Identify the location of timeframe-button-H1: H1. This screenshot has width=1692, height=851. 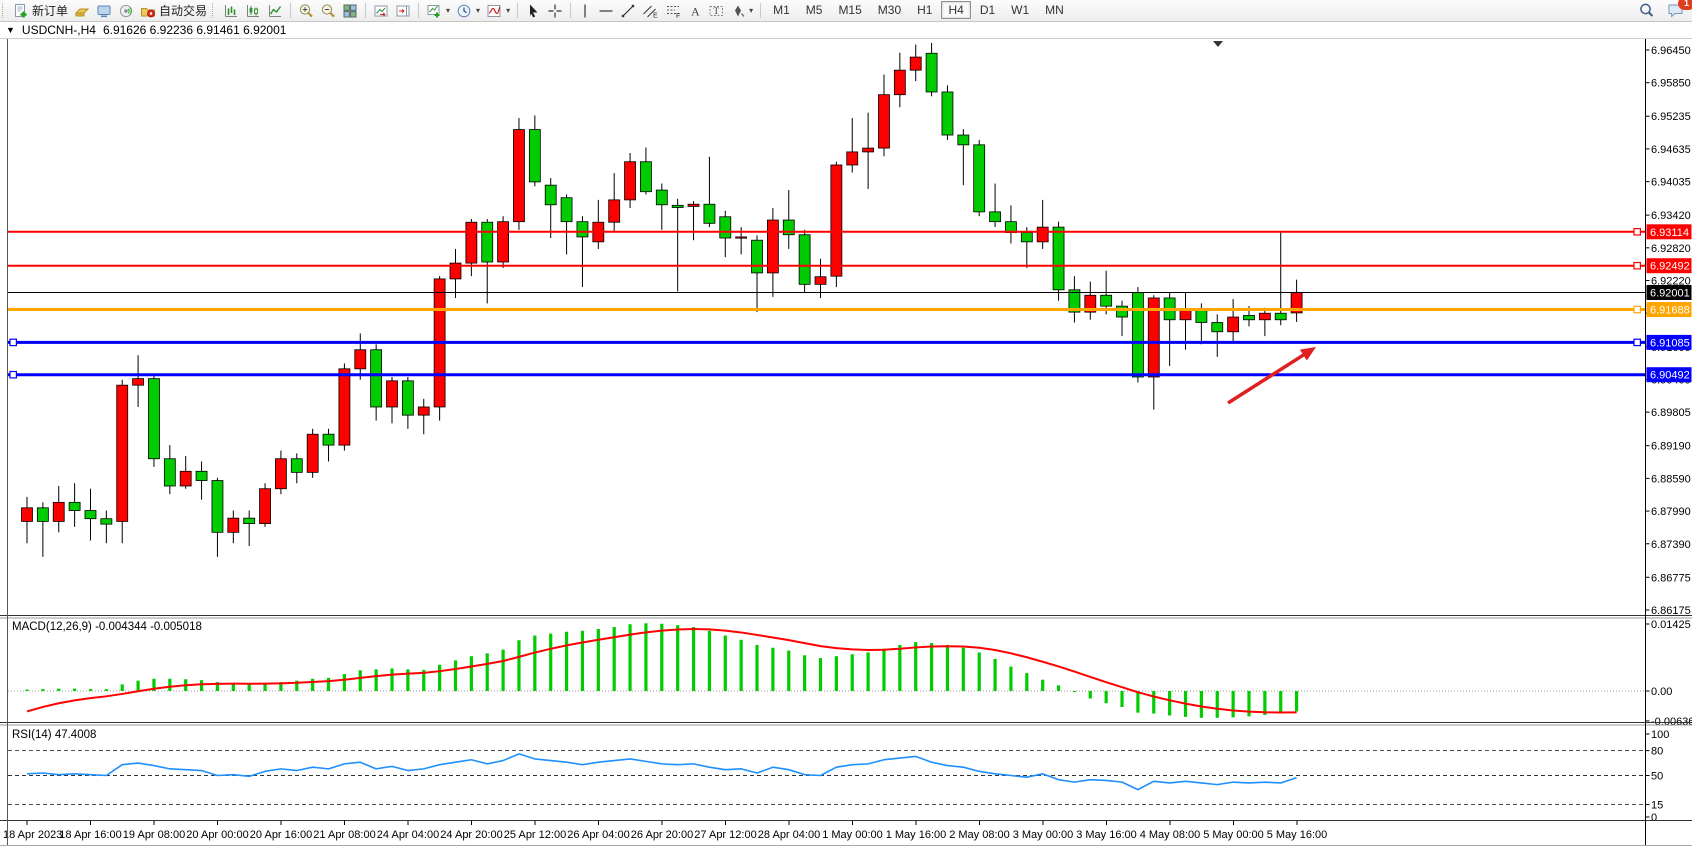
(925, 10).